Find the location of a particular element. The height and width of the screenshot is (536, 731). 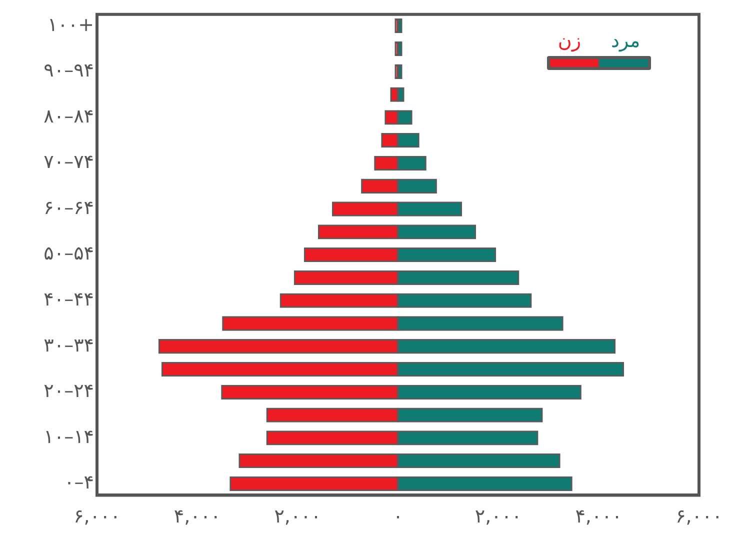

y-tick-label: ۵۰–۵۴ is located at coordinates (69, 253).